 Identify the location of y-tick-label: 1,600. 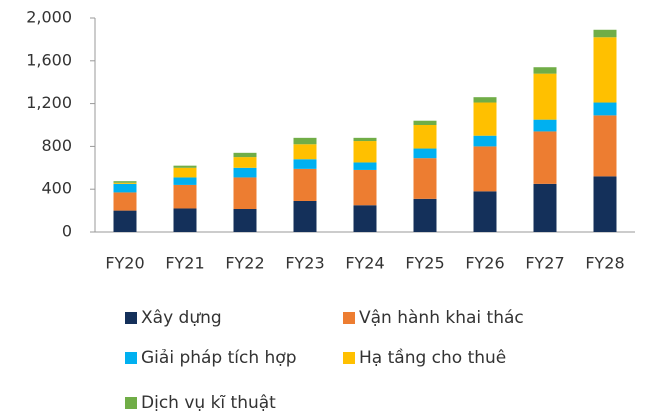
(49, 59).